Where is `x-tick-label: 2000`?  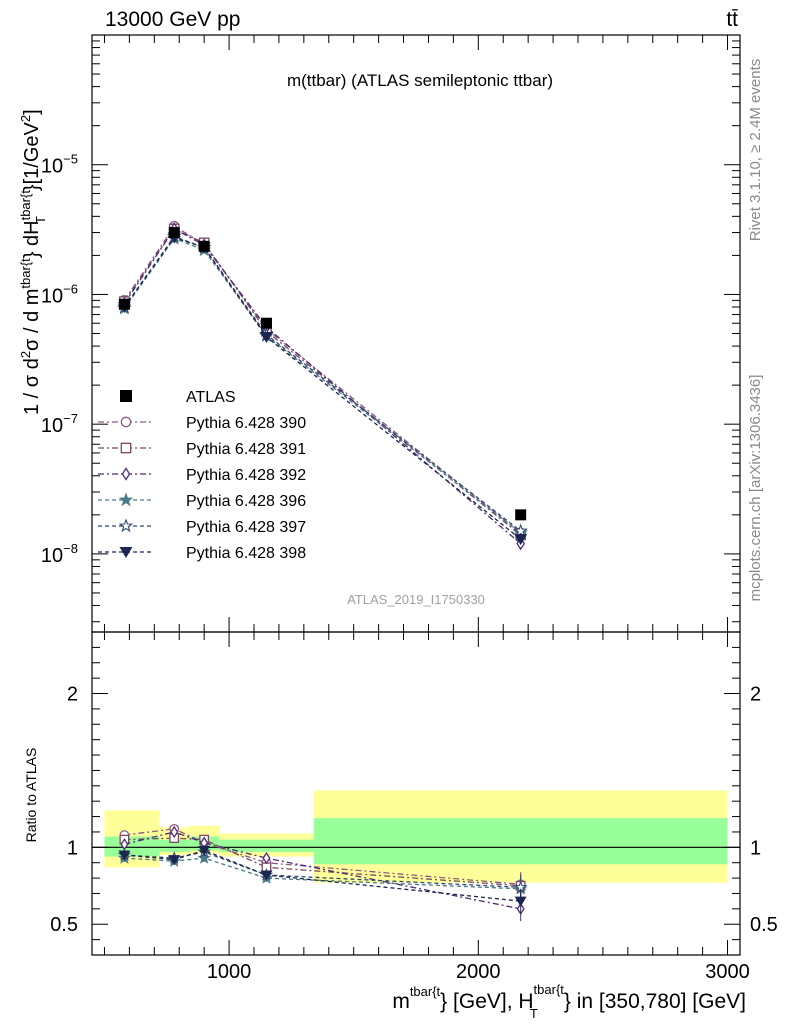 x-tick-label: 2000 is located at coordinates (478, 972).